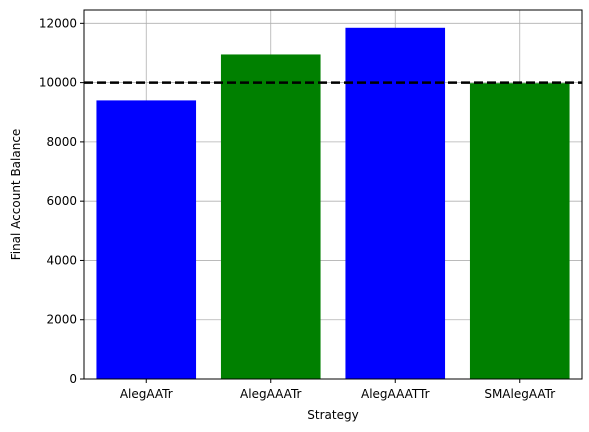 The image size is (589, 432). What do you see at coordinates (395, 203) in the screenshot?
I see `bar-AlegAAATTr` at bounding box center [395, 203].